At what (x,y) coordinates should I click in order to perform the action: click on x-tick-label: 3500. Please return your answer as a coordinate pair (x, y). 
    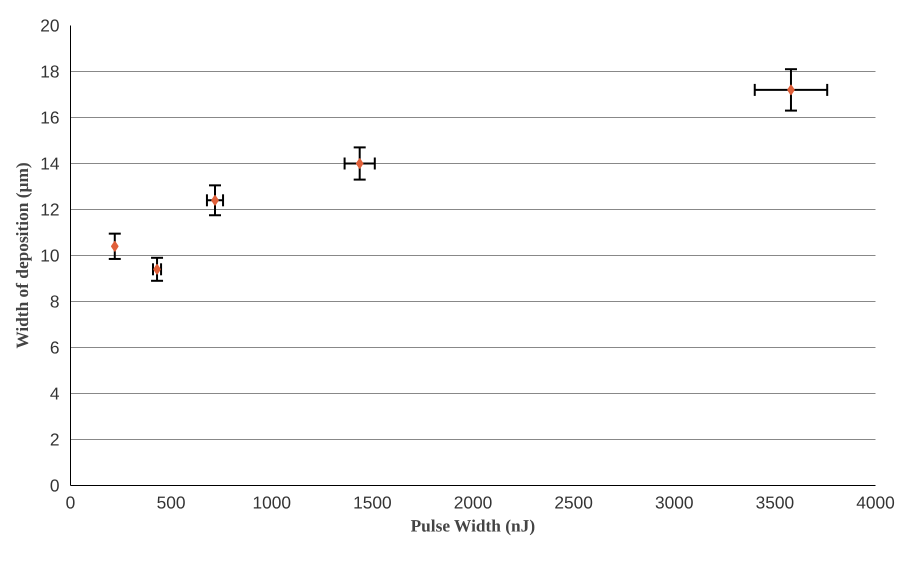
    Looking at the image, I should click on (775, 502).